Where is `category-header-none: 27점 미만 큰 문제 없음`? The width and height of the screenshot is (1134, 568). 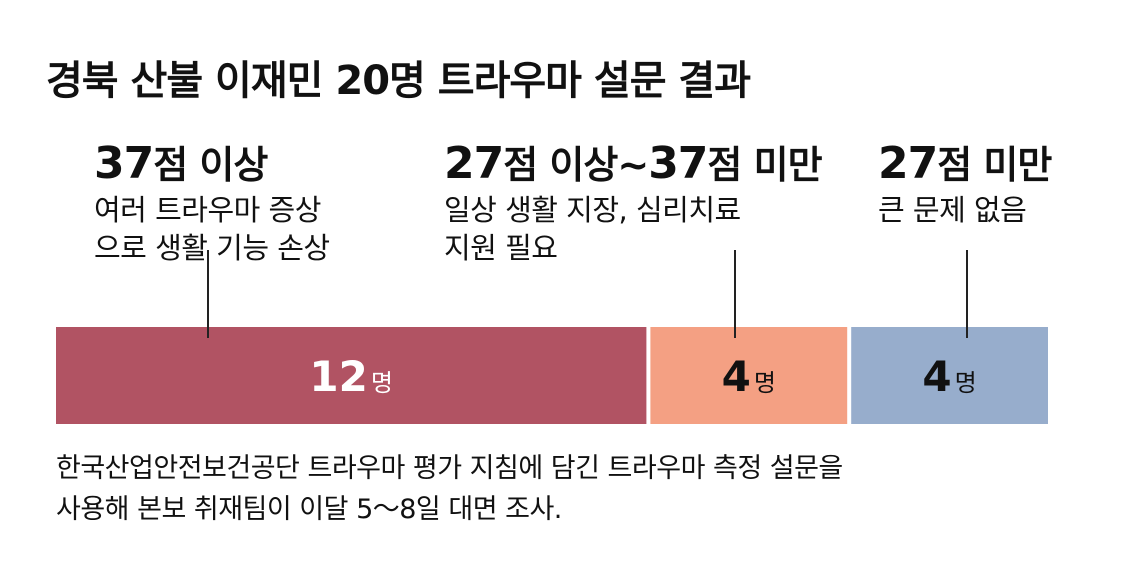 category-header-none: 27점 미만 큰 문제 없음 is located at coordinates (965, 183).